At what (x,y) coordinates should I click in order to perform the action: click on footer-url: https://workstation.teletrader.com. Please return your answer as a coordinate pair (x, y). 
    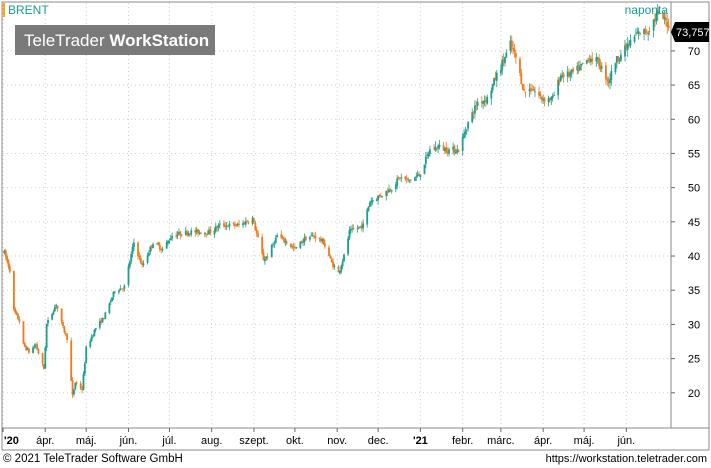
    Looking at the image, I should click on (626, 459).